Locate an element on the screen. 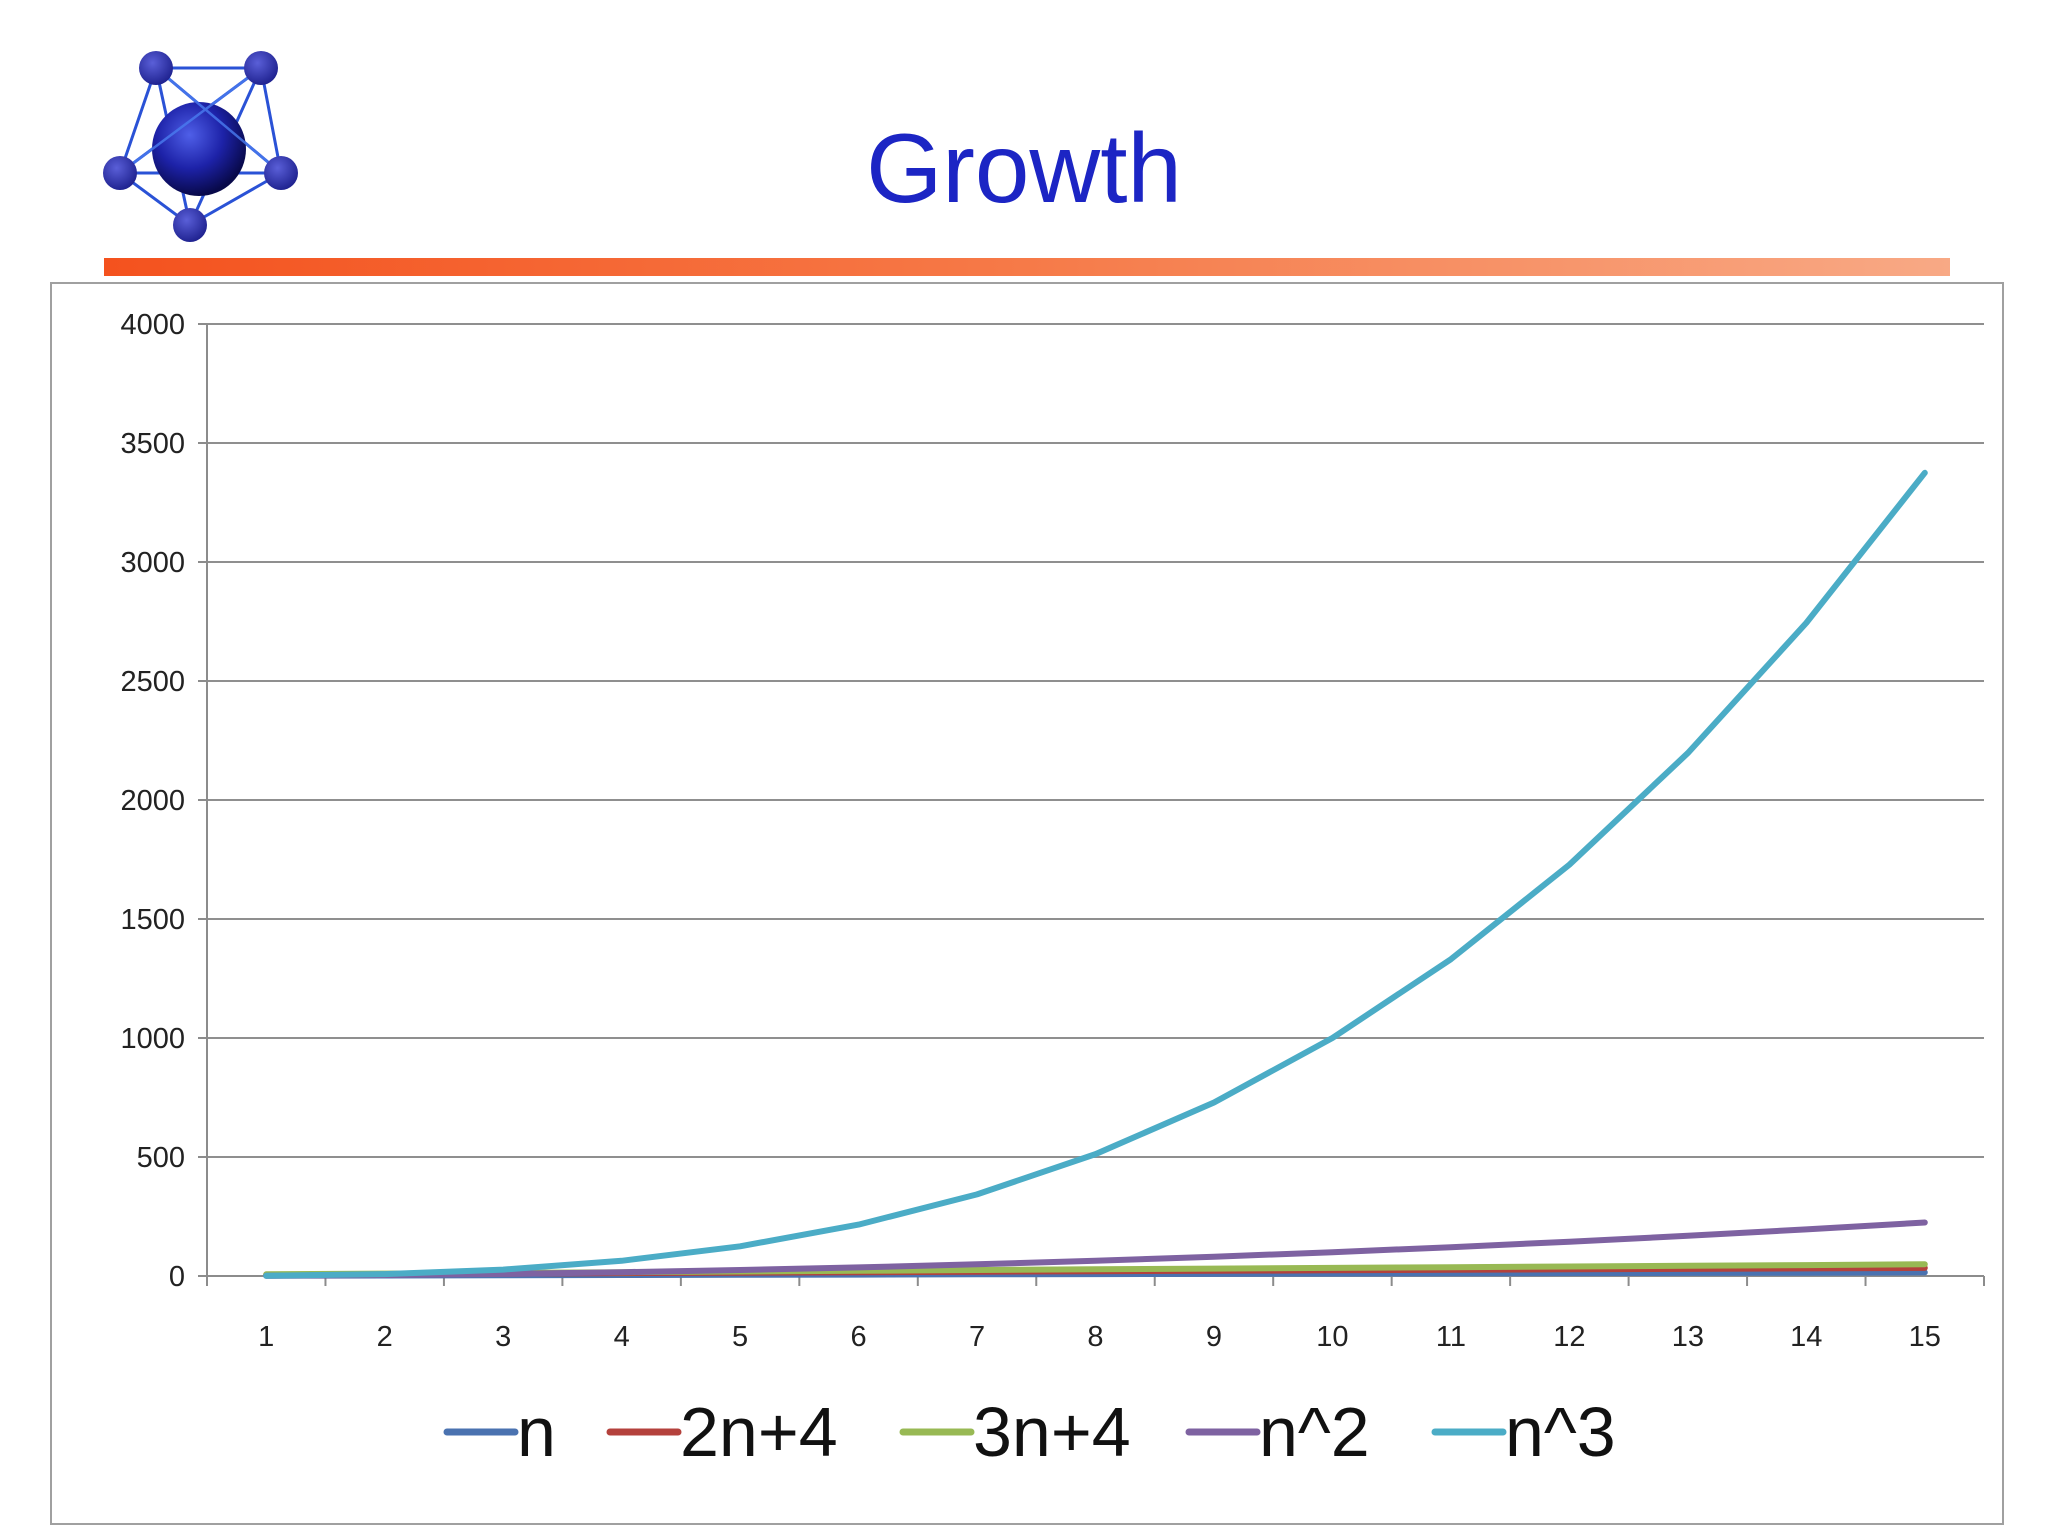  title-divider is located at coordinates (1027, 267).